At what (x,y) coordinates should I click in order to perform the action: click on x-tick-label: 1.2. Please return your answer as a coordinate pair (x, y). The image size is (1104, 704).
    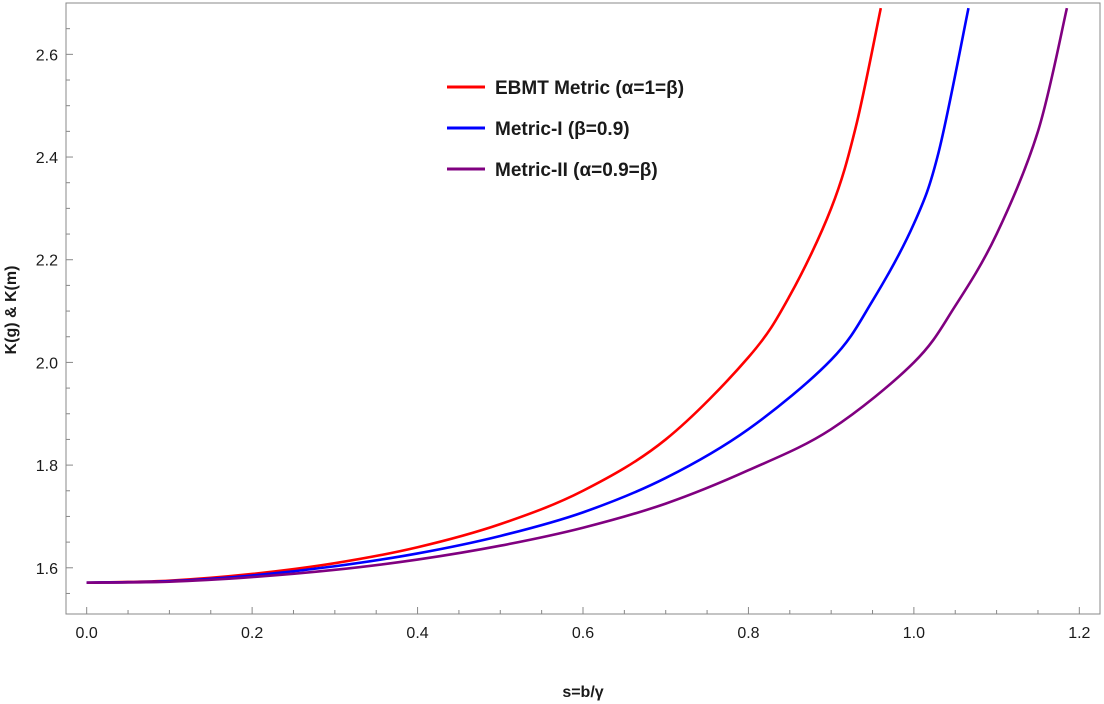
    Looking at the image, I should click on (1079, 633).